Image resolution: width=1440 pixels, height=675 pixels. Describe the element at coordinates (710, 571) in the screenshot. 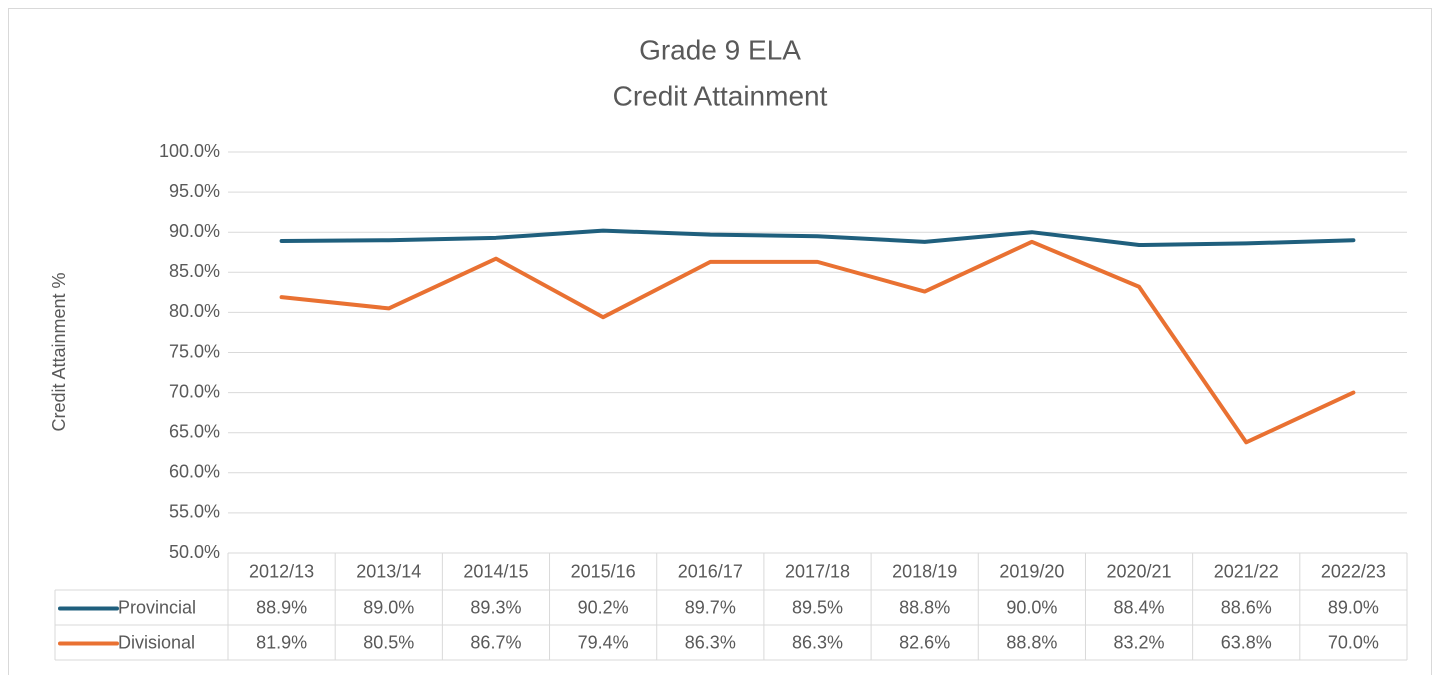

I see `x-tick-label: 2016/17` at that location.